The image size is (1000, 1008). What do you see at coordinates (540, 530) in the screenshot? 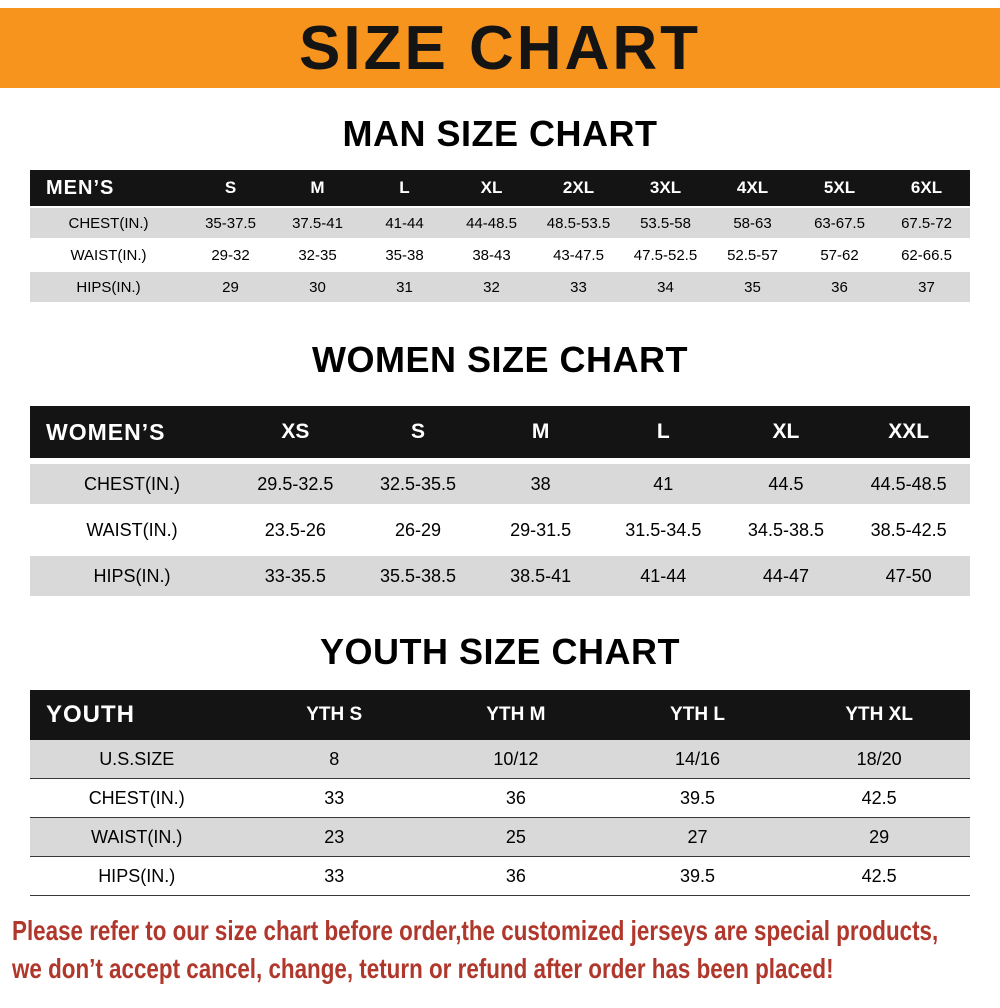
I see `measurement-value-cell: 29-31.5` at bounding box center [540, 530].